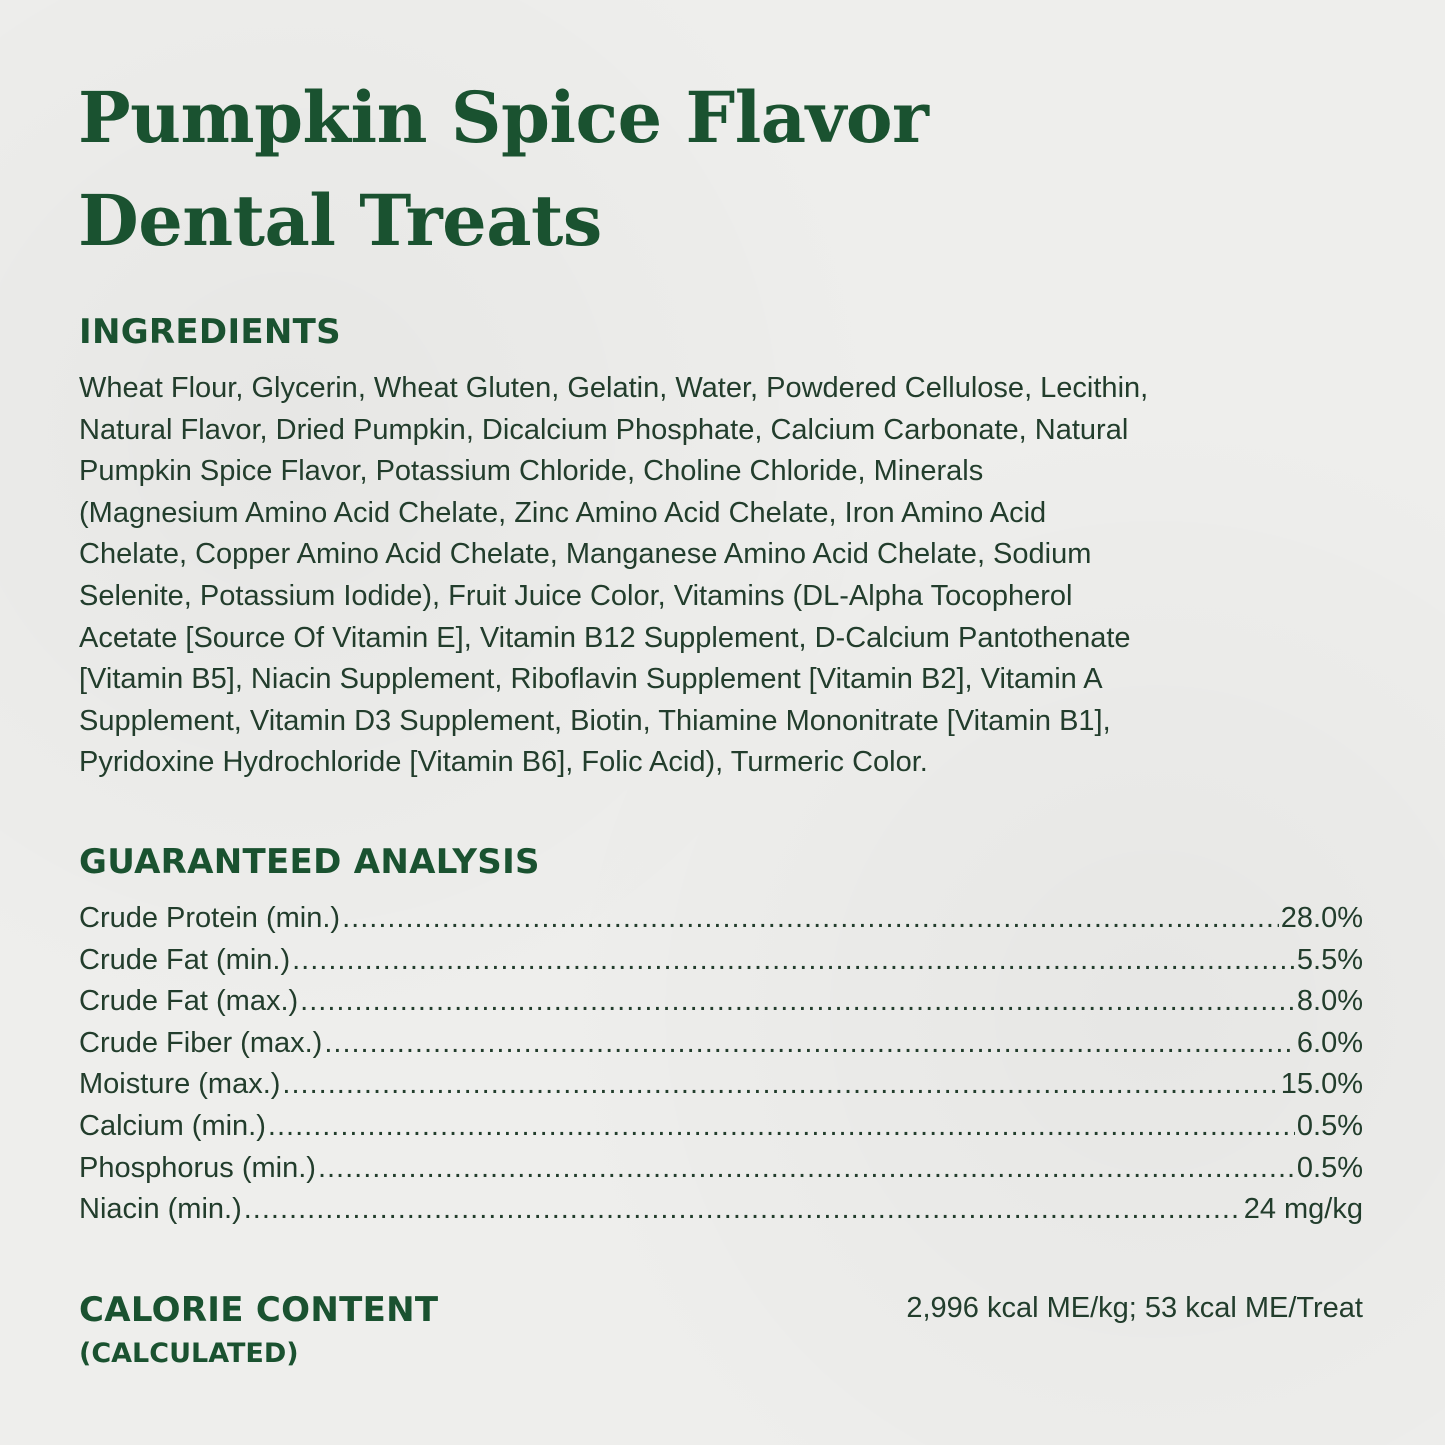 This screenshot has height=1445, width=1445. What do you see at coordinates (1329, 1001) in the screenshot?
I see `analysis-value: 8.0%` at bounding box center [1329, 1001].